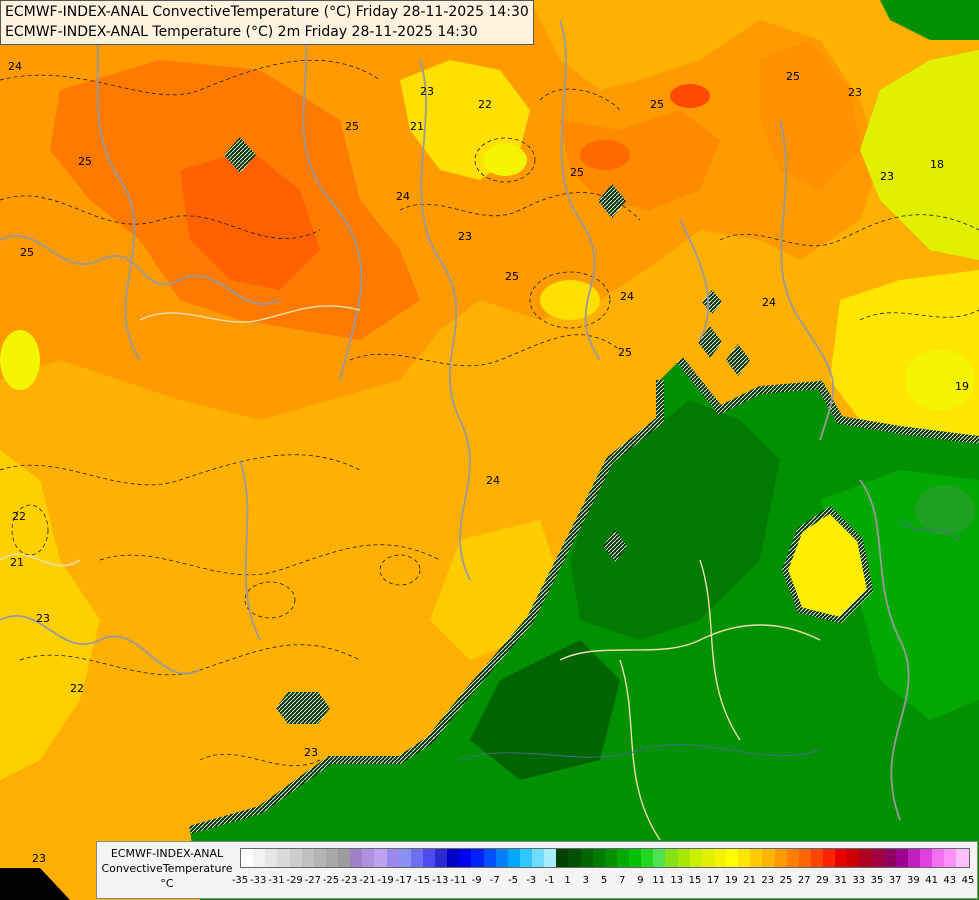  I want to click on cool-region-southwest, so click(50, 615).